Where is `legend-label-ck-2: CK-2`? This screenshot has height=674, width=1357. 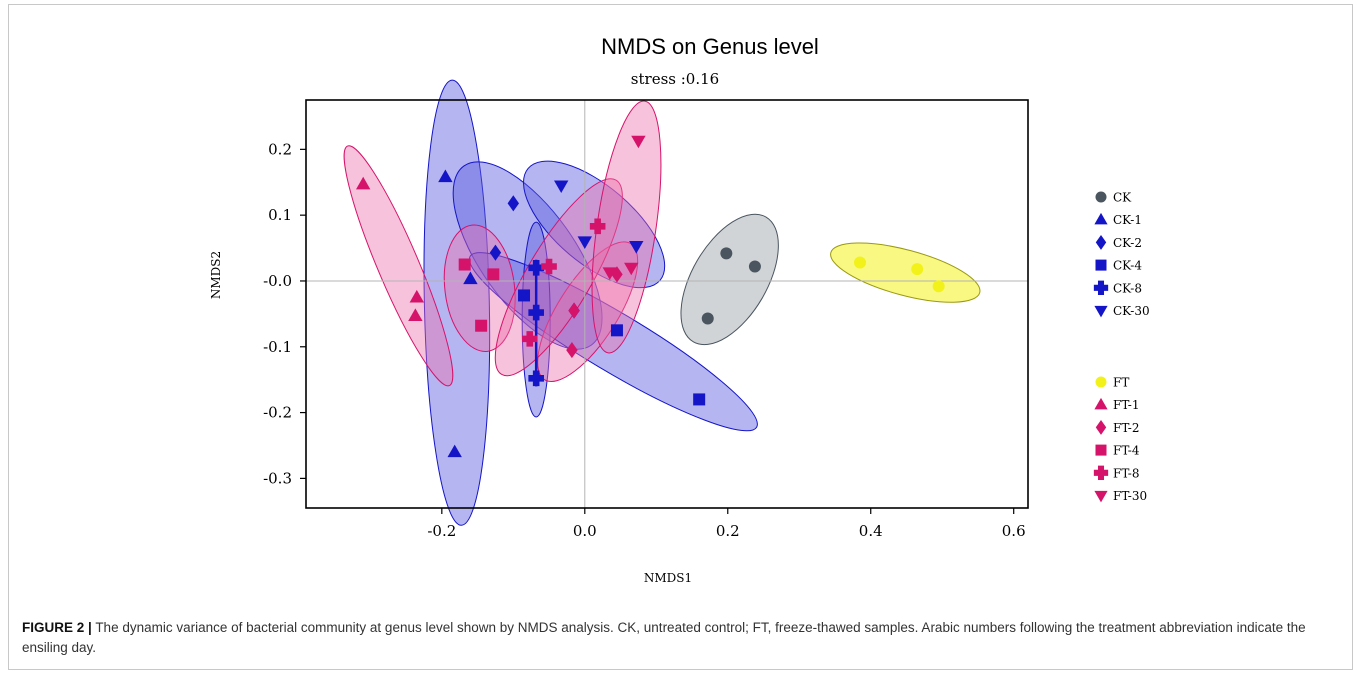 legend-label-ck-2: CK-2 is located at coordinates (1127, 243).